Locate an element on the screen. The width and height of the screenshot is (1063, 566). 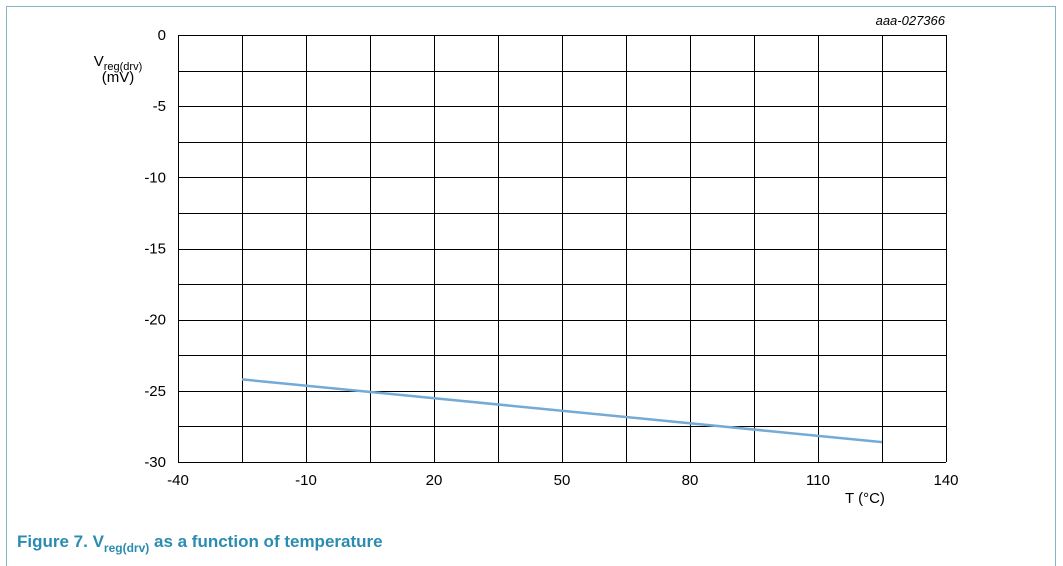
y-tick-label: -5 is located at coordinates (159, 106).